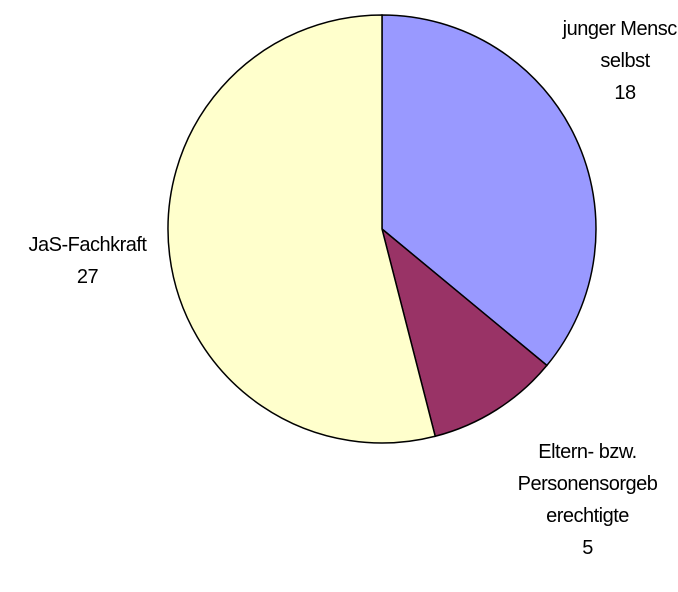 The image size is (678, 592). I want to click on category-name: JaS-Fachkraft, so click(87, 245).